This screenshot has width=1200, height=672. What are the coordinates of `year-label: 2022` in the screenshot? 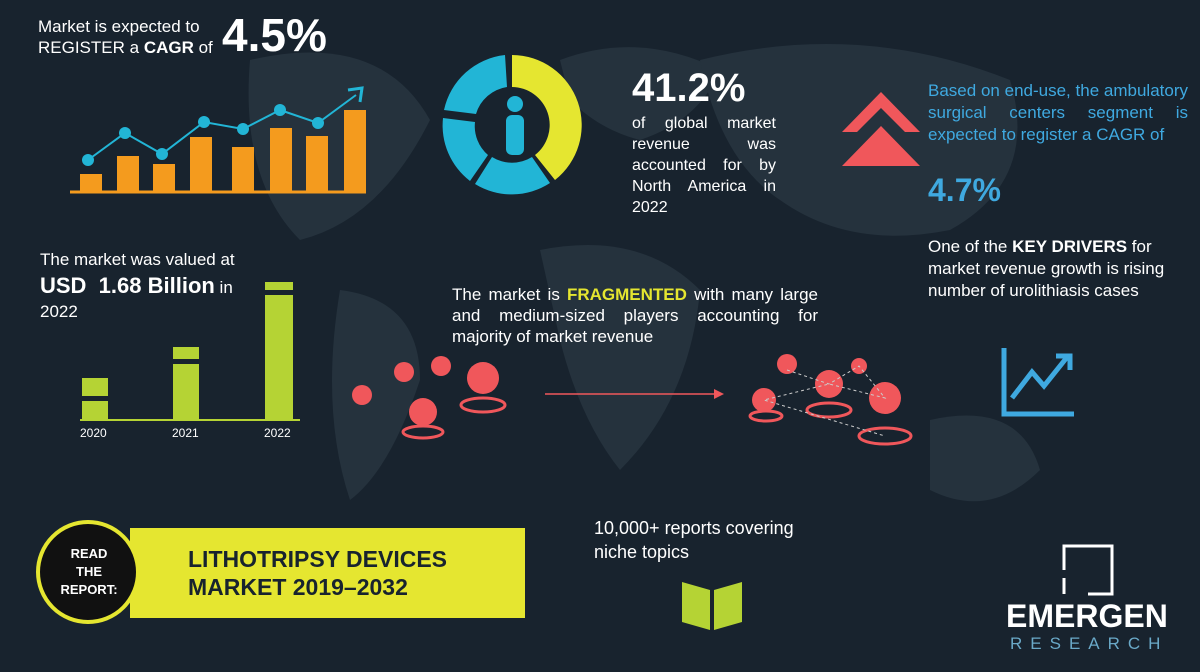 It's located at (277, 433).